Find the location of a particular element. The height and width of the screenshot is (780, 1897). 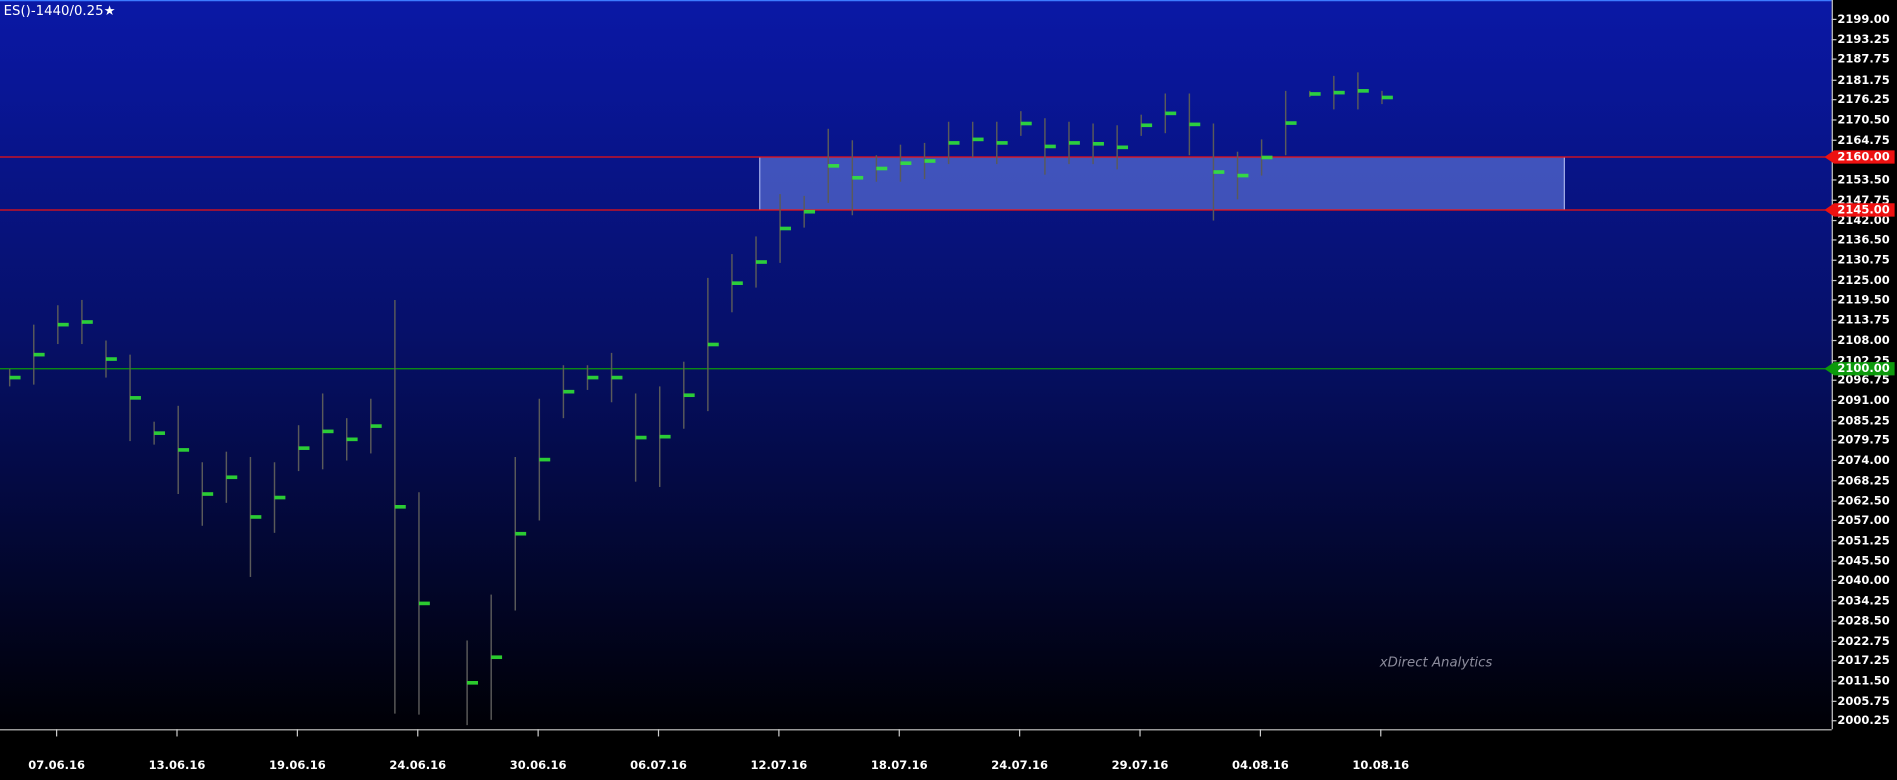

time-axis-background is located at coordinates (916, 754).